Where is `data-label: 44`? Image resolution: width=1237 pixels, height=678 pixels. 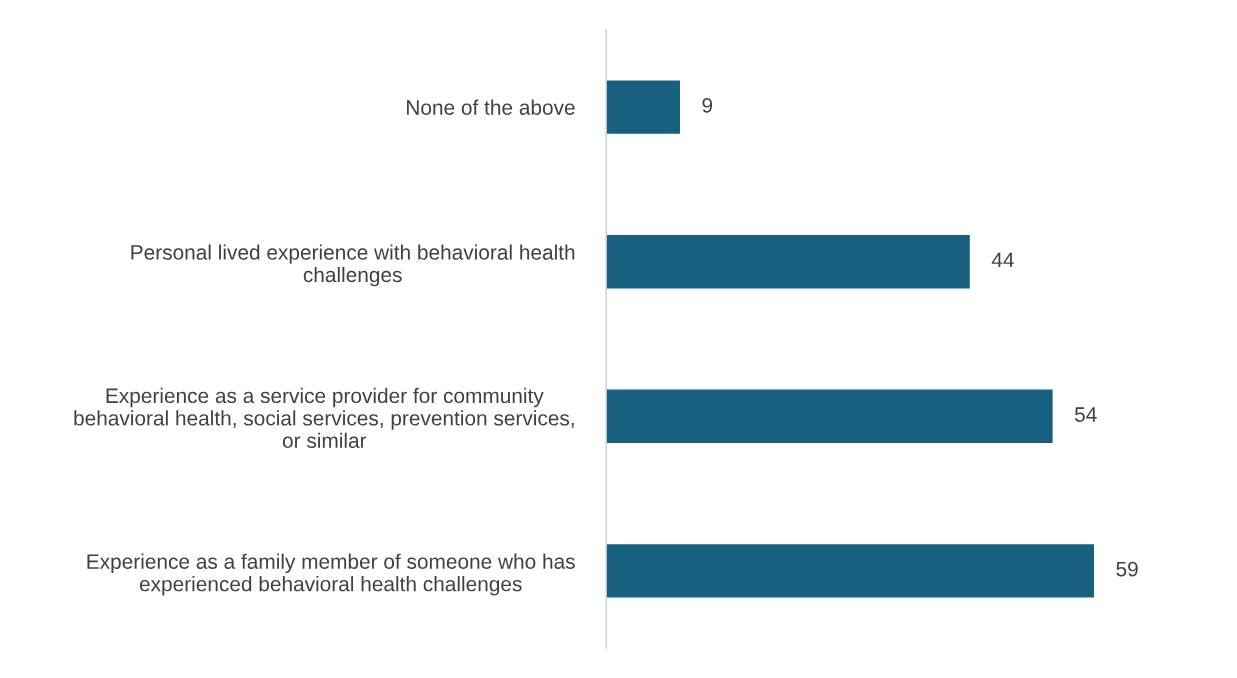
data-label: 44 is located at coordinates (1002, 260).